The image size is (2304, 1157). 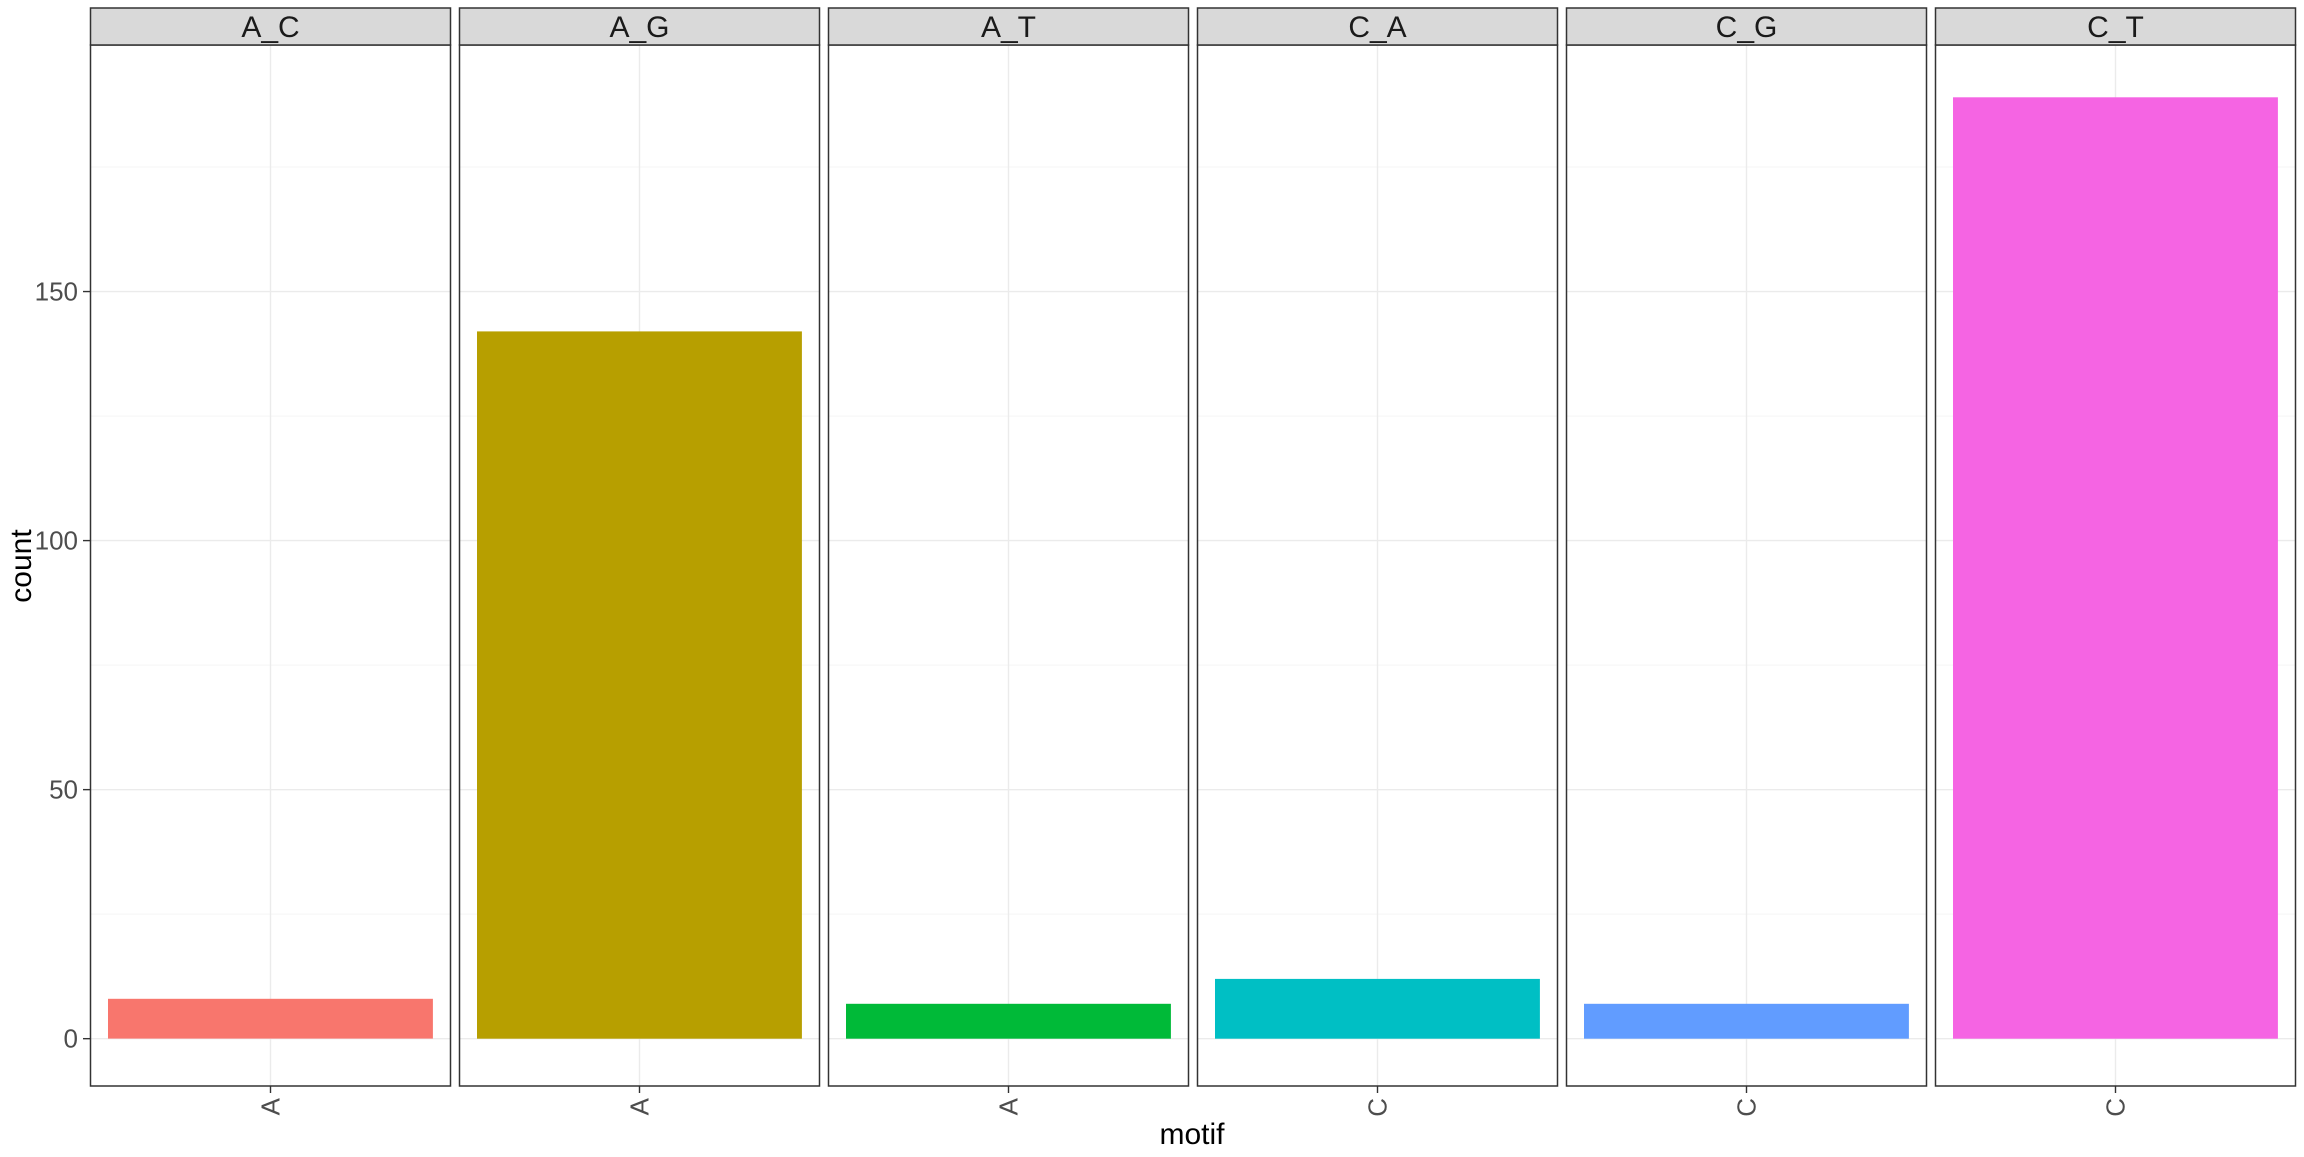 I want to click on facet-strip-label: C_G, so click(x=1747, y=27).